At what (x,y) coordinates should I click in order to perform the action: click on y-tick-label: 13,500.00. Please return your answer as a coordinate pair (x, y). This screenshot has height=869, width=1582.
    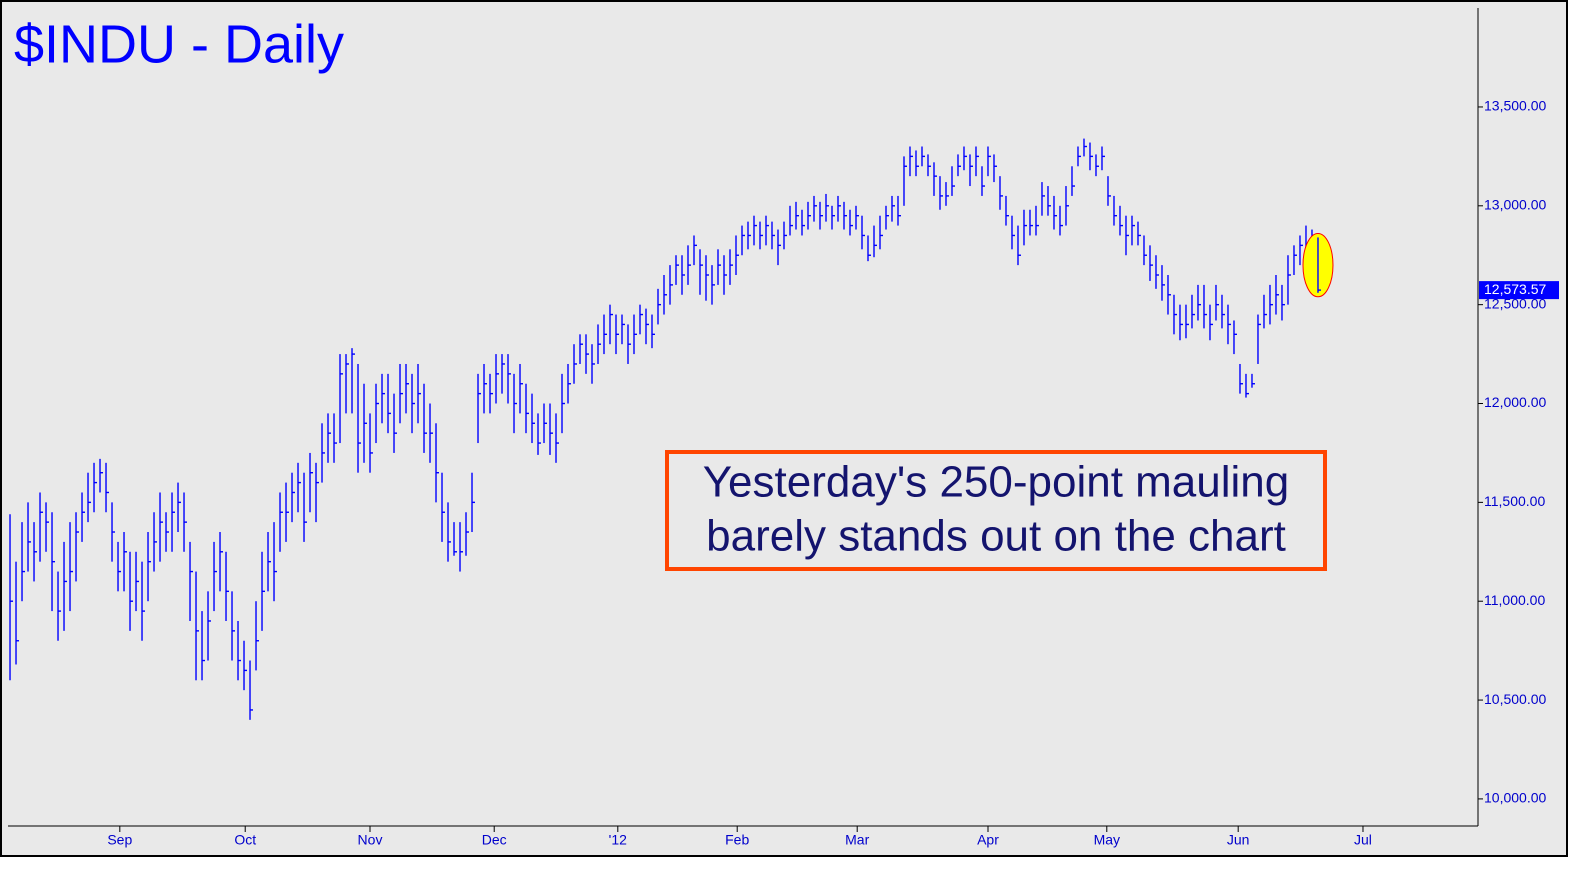
    Looking at the image, I should click on (1515, 106).